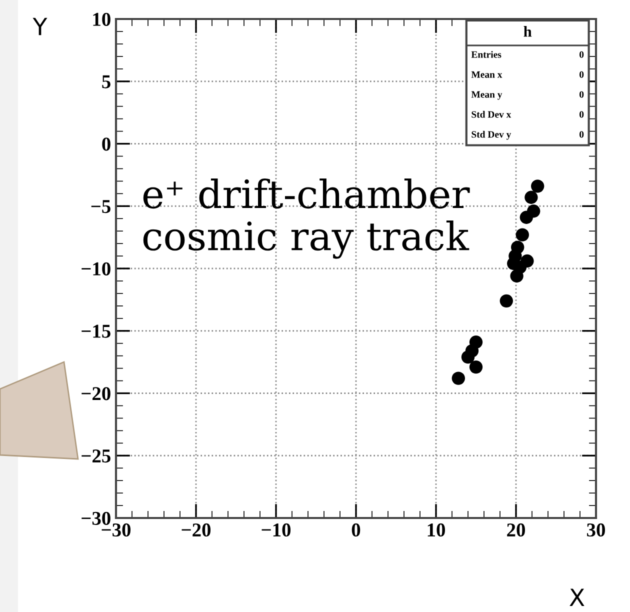 The image size is (630, 612). What do you see at coordinates (100, 207) in the screenshot?
I see `y-tick-label: −5` at bounding box center [100, 207].